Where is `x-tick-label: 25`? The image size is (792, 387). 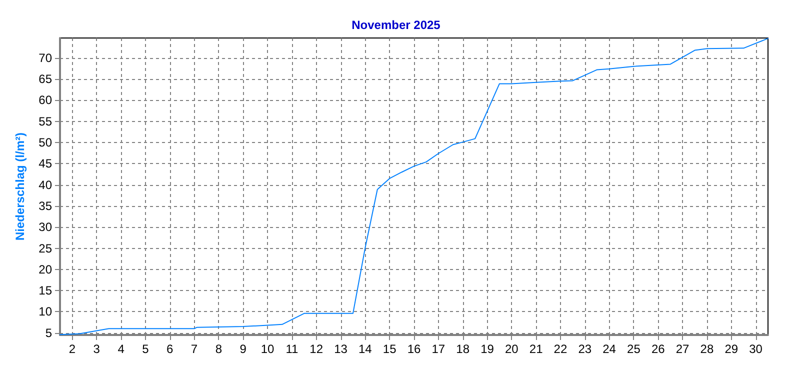
x-tick-label: 25 is located at coordinates (634, 349).